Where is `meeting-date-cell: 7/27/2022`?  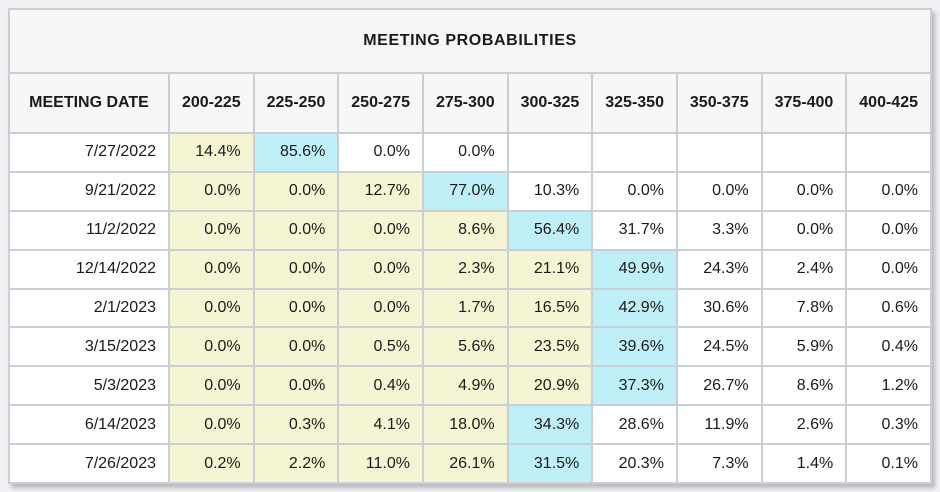
meeting-date-cell: 7/27/2022 is located at coordinates (89, 152).